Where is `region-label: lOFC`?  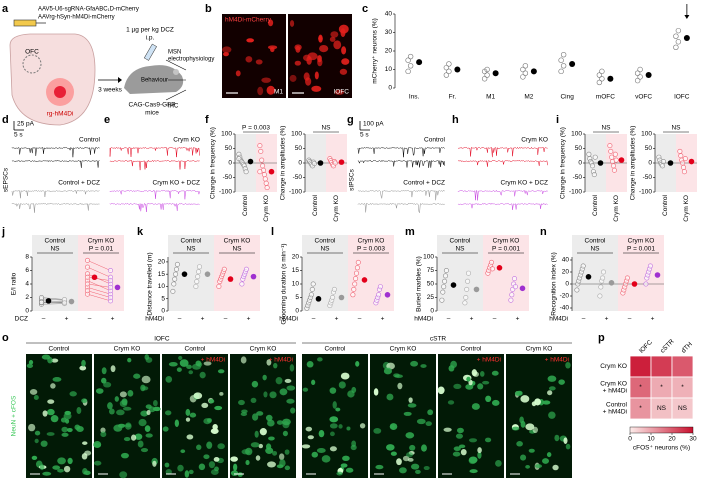 region-label: lOFC is located at coordinates (341, 92).